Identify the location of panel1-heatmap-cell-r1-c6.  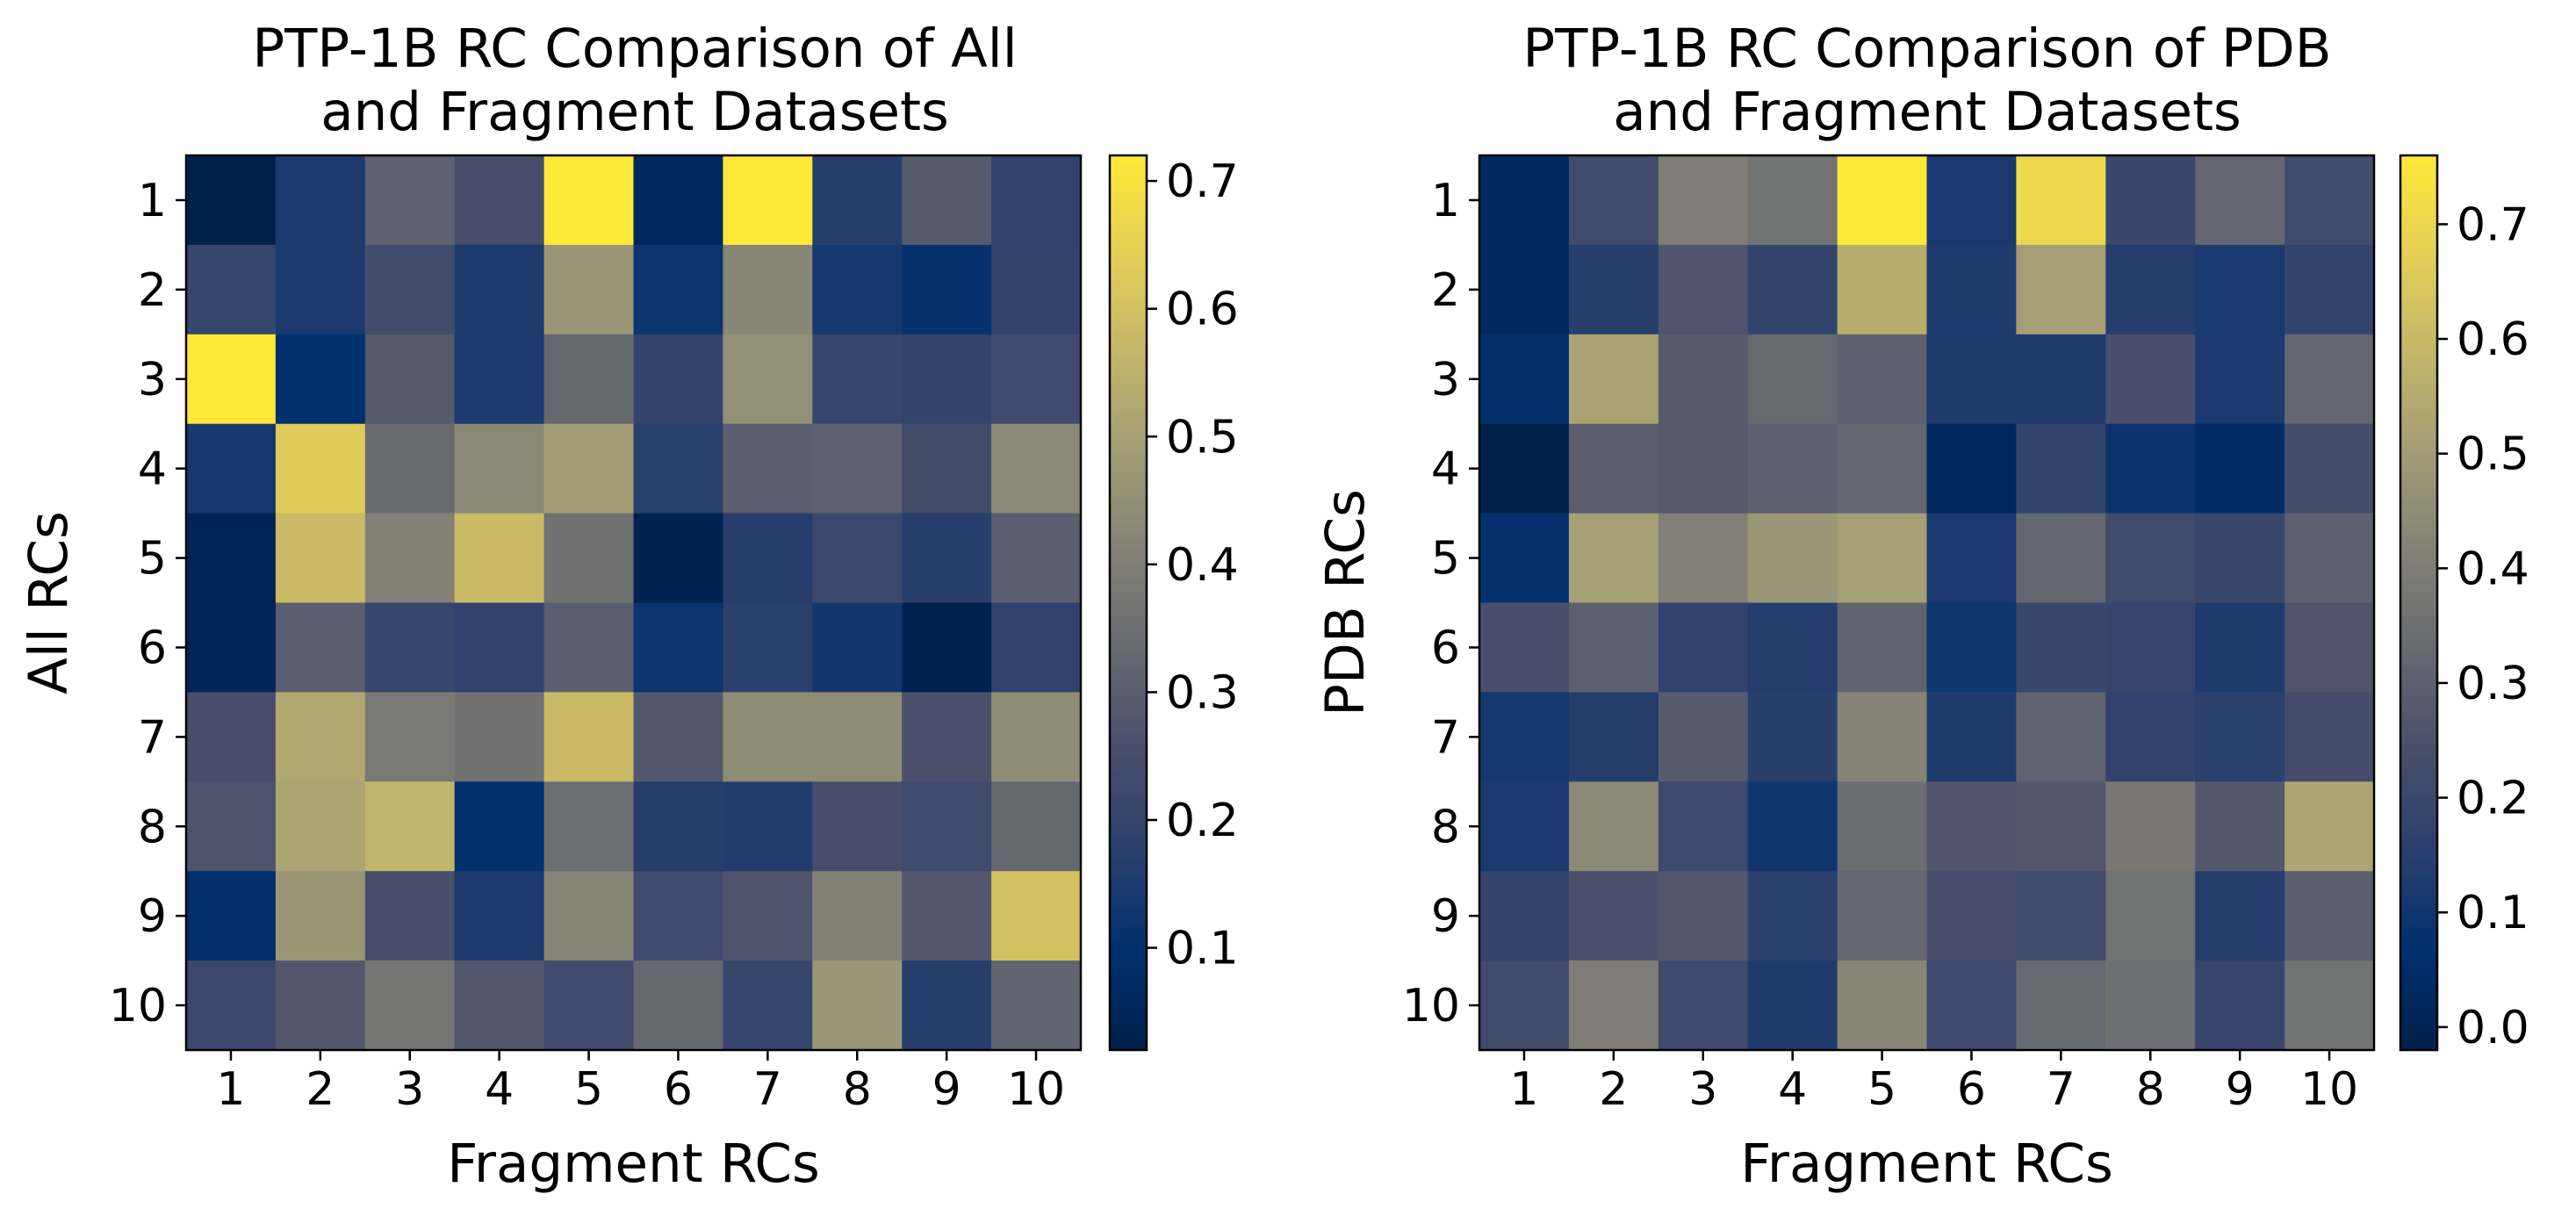
(678, 200).